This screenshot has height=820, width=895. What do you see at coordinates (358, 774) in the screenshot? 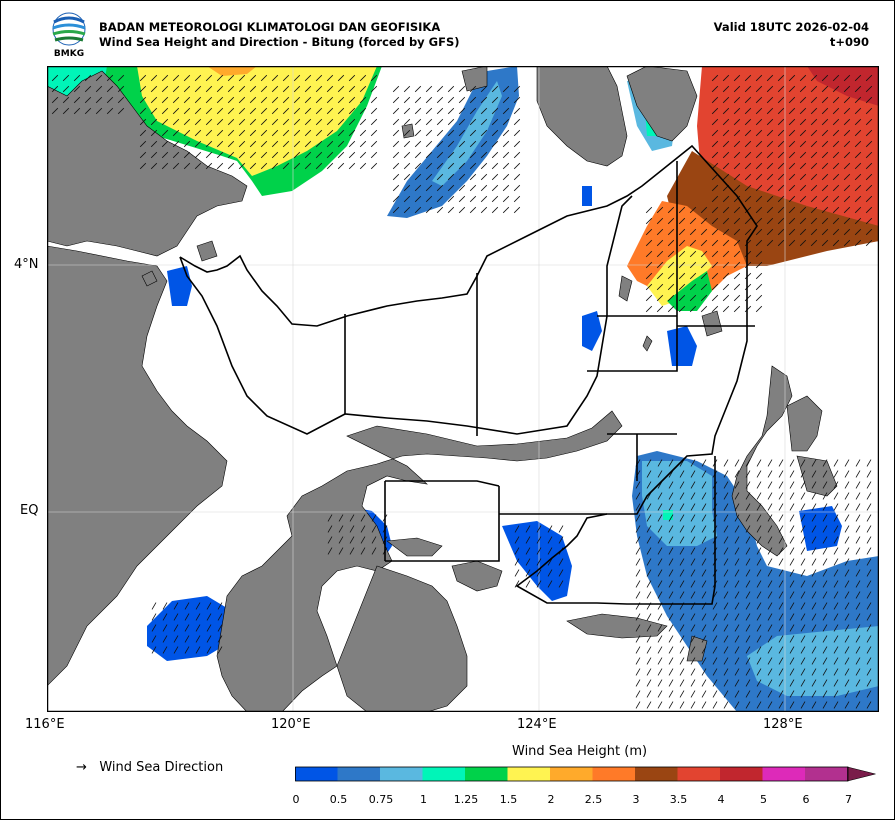
I see `colorbar-segment` at bounding box center [358, 774].